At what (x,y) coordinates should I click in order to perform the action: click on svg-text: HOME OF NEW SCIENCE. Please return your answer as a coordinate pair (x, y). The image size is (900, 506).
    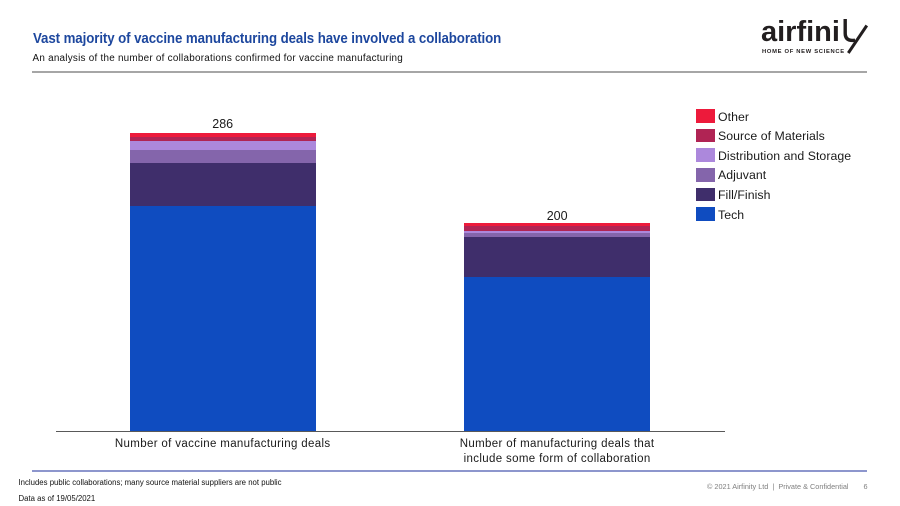
    Looking at the image, I should click on (803, 52).